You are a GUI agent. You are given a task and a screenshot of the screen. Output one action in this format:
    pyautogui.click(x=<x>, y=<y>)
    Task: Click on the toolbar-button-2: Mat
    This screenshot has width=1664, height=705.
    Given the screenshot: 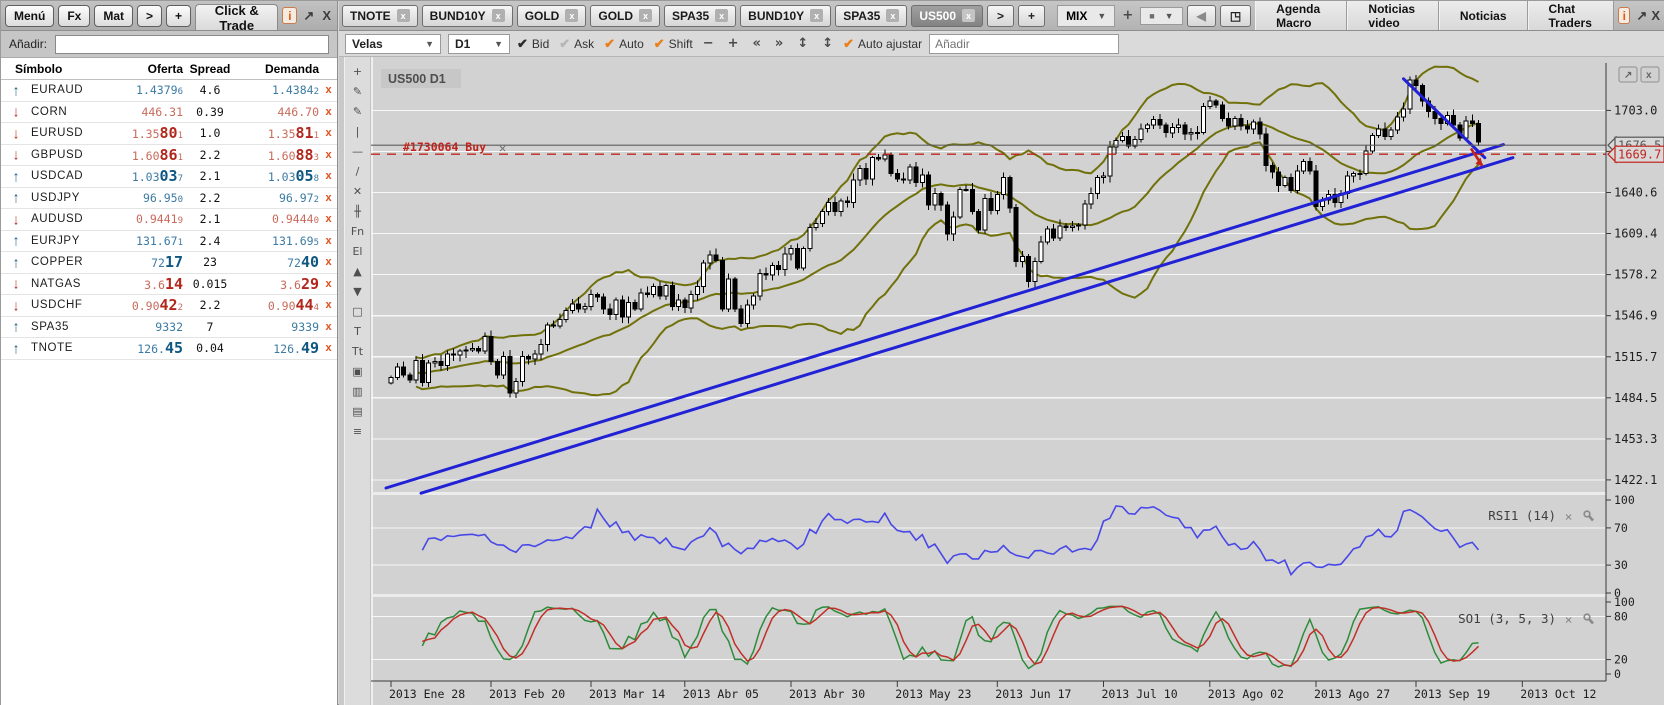 What is the action you would take?
    pyautogui.click(x=114, y=15)
    